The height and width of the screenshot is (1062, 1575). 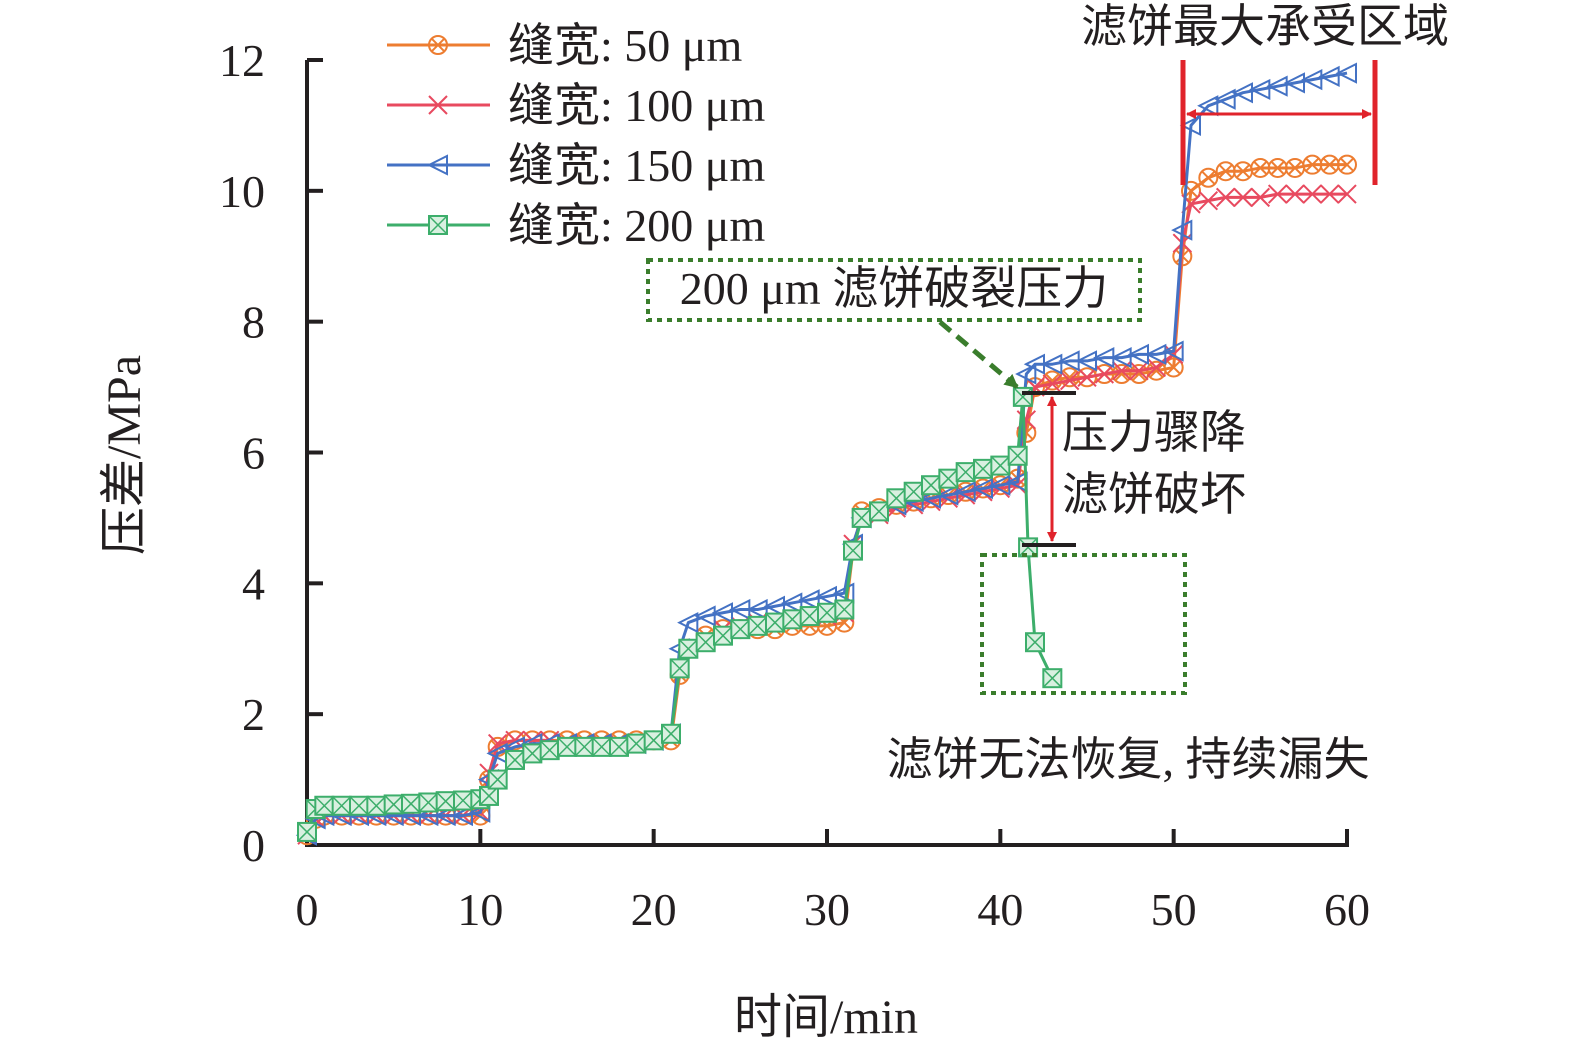 What do you see at coordinates (253, 322) in the screenshot?
I see `y-tick-label: 8` at bounding box center [253, 322].